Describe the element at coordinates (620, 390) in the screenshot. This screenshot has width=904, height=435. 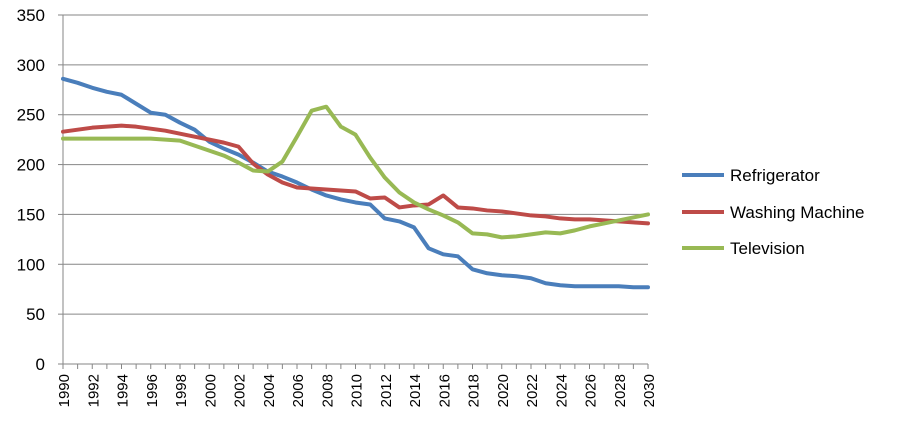
I see `x-tick-label: 2028` at that location.